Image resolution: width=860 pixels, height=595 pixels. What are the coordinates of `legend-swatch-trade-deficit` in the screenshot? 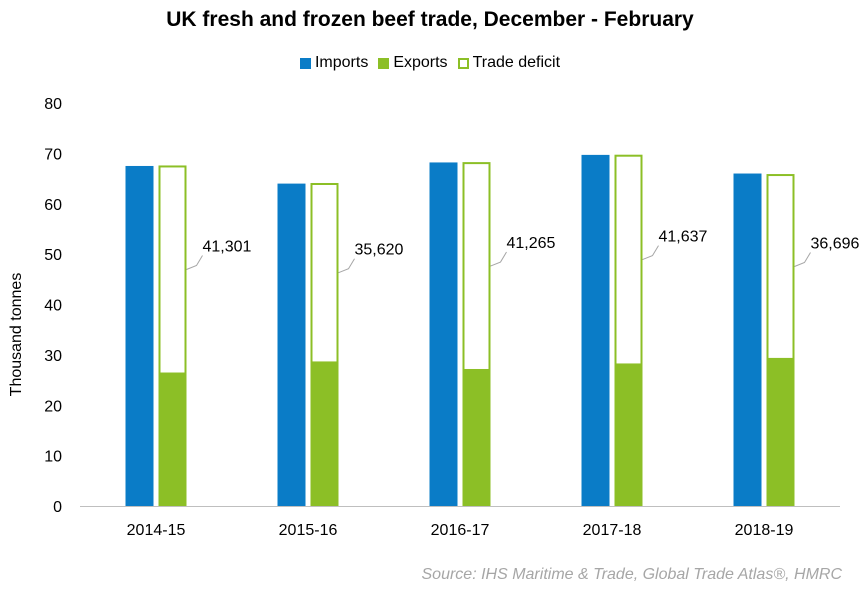 It's located at (463, 63).